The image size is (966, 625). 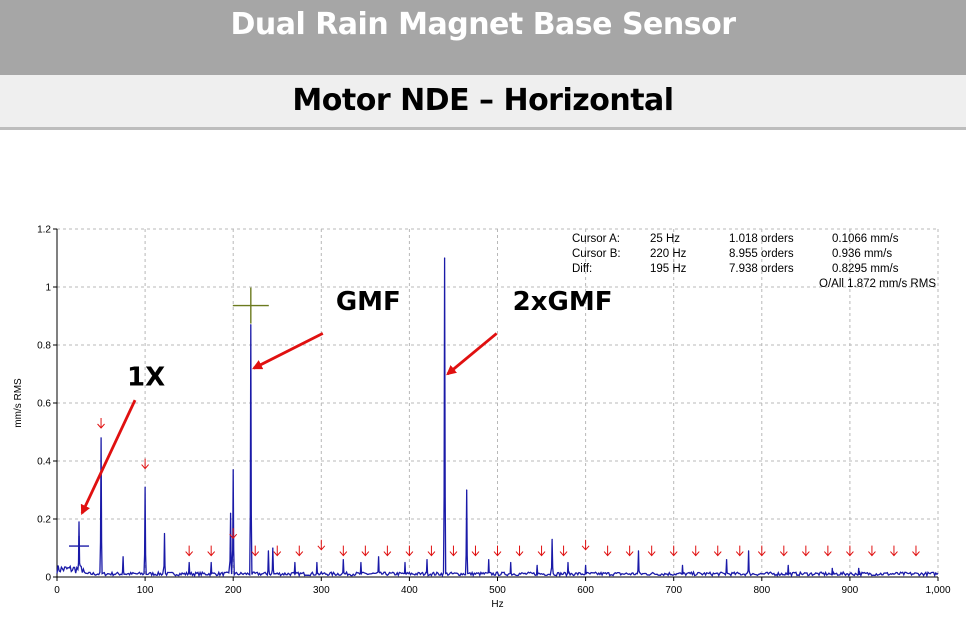 What do you see at coordinates (497, 604) in the screenshot?
I see `x-axis-label: Hz` at bounding box center [497, 604].